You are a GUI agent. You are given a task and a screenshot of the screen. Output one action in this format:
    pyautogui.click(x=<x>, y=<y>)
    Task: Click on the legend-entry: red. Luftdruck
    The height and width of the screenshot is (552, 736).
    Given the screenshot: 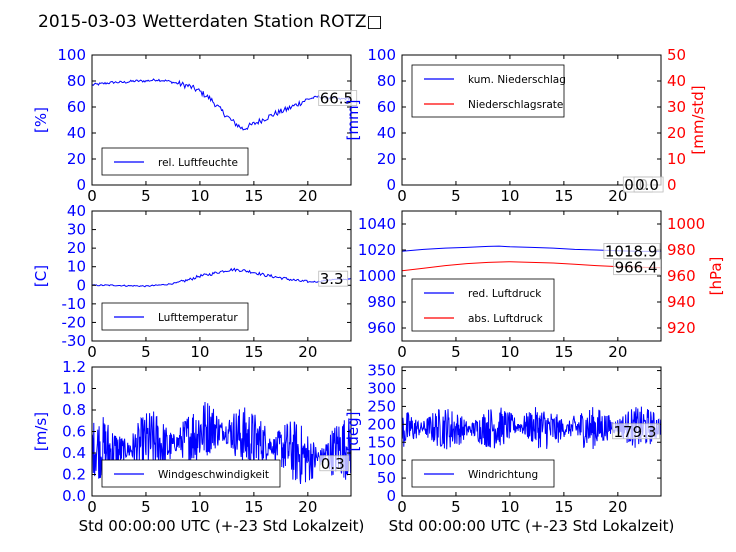 What is the action you would take?
    pyautogui.click(x=505, y=294)
    